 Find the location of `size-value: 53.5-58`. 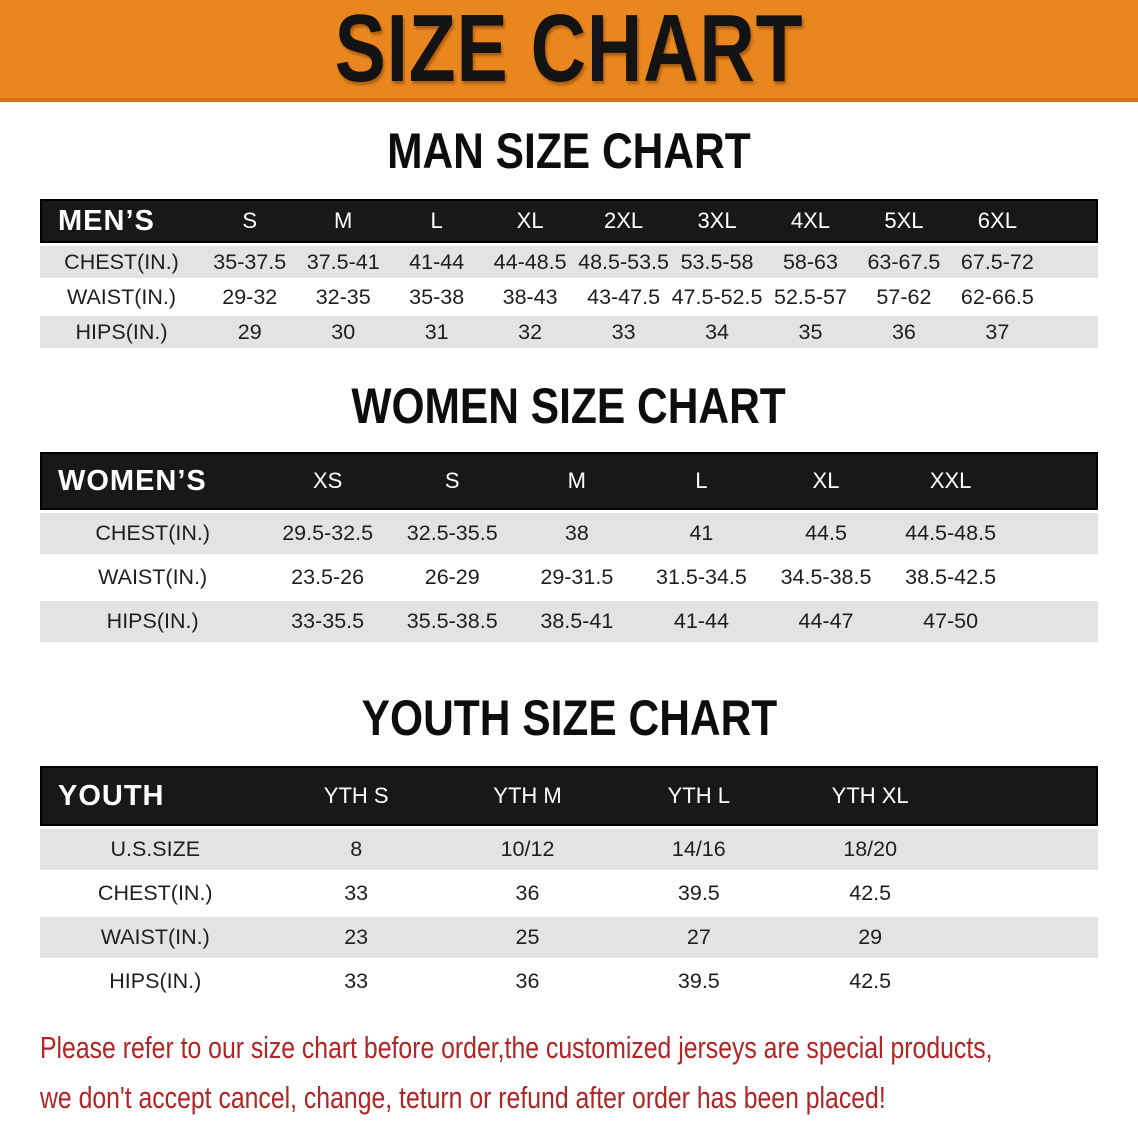

size-value: 53.5-58 is located at coordinates (717, 262).